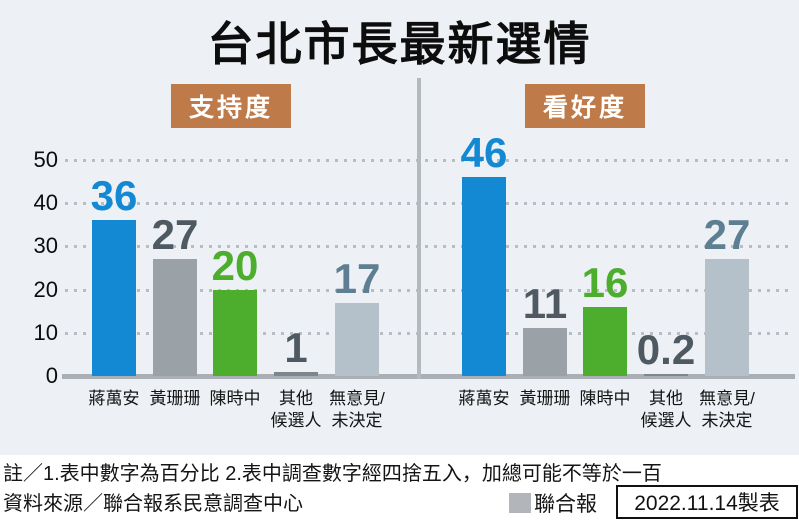  I want to click on bar-支持度-5, so click(357, 339).